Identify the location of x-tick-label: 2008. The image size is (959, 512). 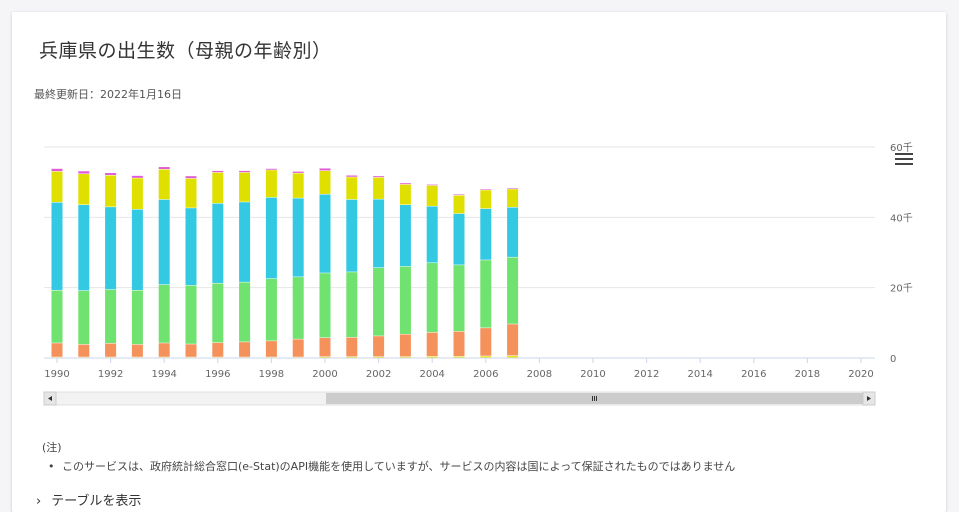
(539, 374).